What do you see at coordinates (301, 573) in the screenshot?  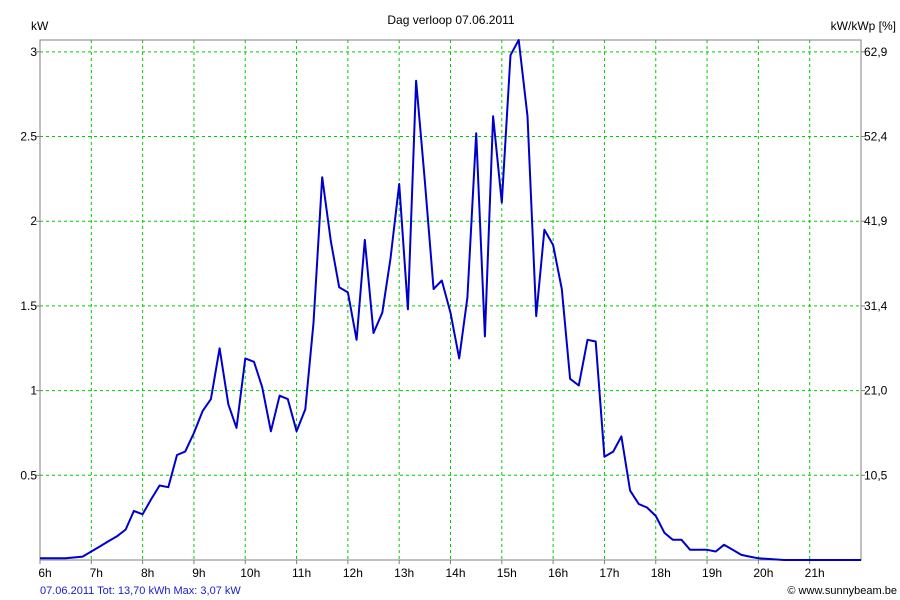 I see `x-tick-label: 11h` at bounding box center [301, 573].